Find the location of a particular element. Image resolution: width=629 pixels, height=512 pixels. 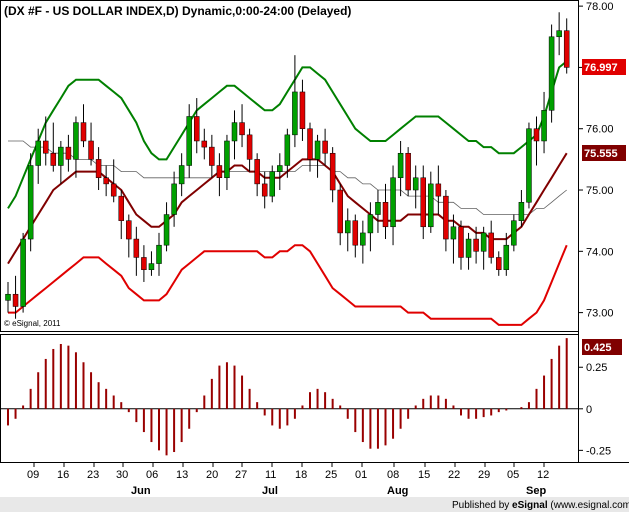

oscillator-value-label: 0.425 is located at coordinates (598, 348).